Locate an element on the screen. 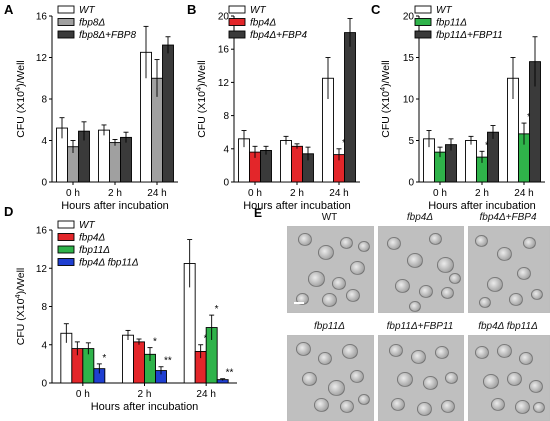  micrograph-label: fbp4Δ is located at coordinates (420, 217).